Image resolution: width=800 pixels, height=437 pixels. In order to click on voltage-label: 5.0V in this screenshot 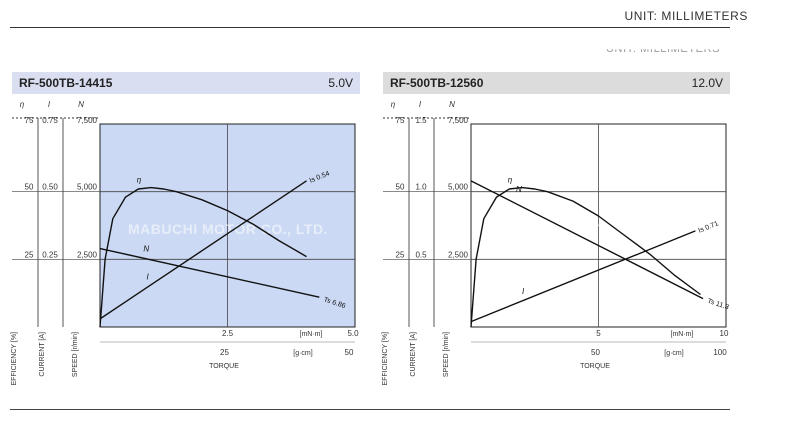, I will do `click(340, 83)`.